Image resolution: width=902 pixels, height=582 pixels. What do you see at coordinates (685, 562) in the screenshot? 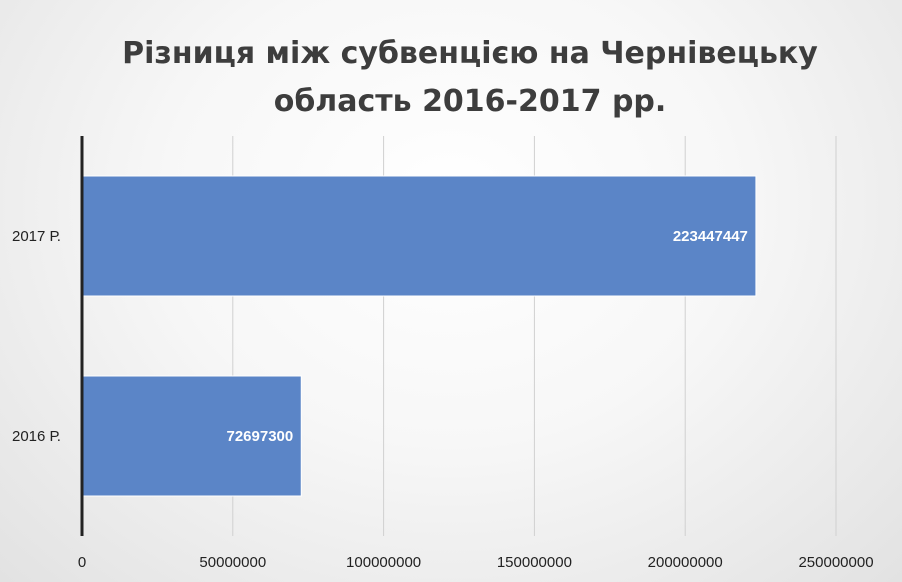
I see `x-tick-label-4: 200000000` at bounding box center [685, 562].